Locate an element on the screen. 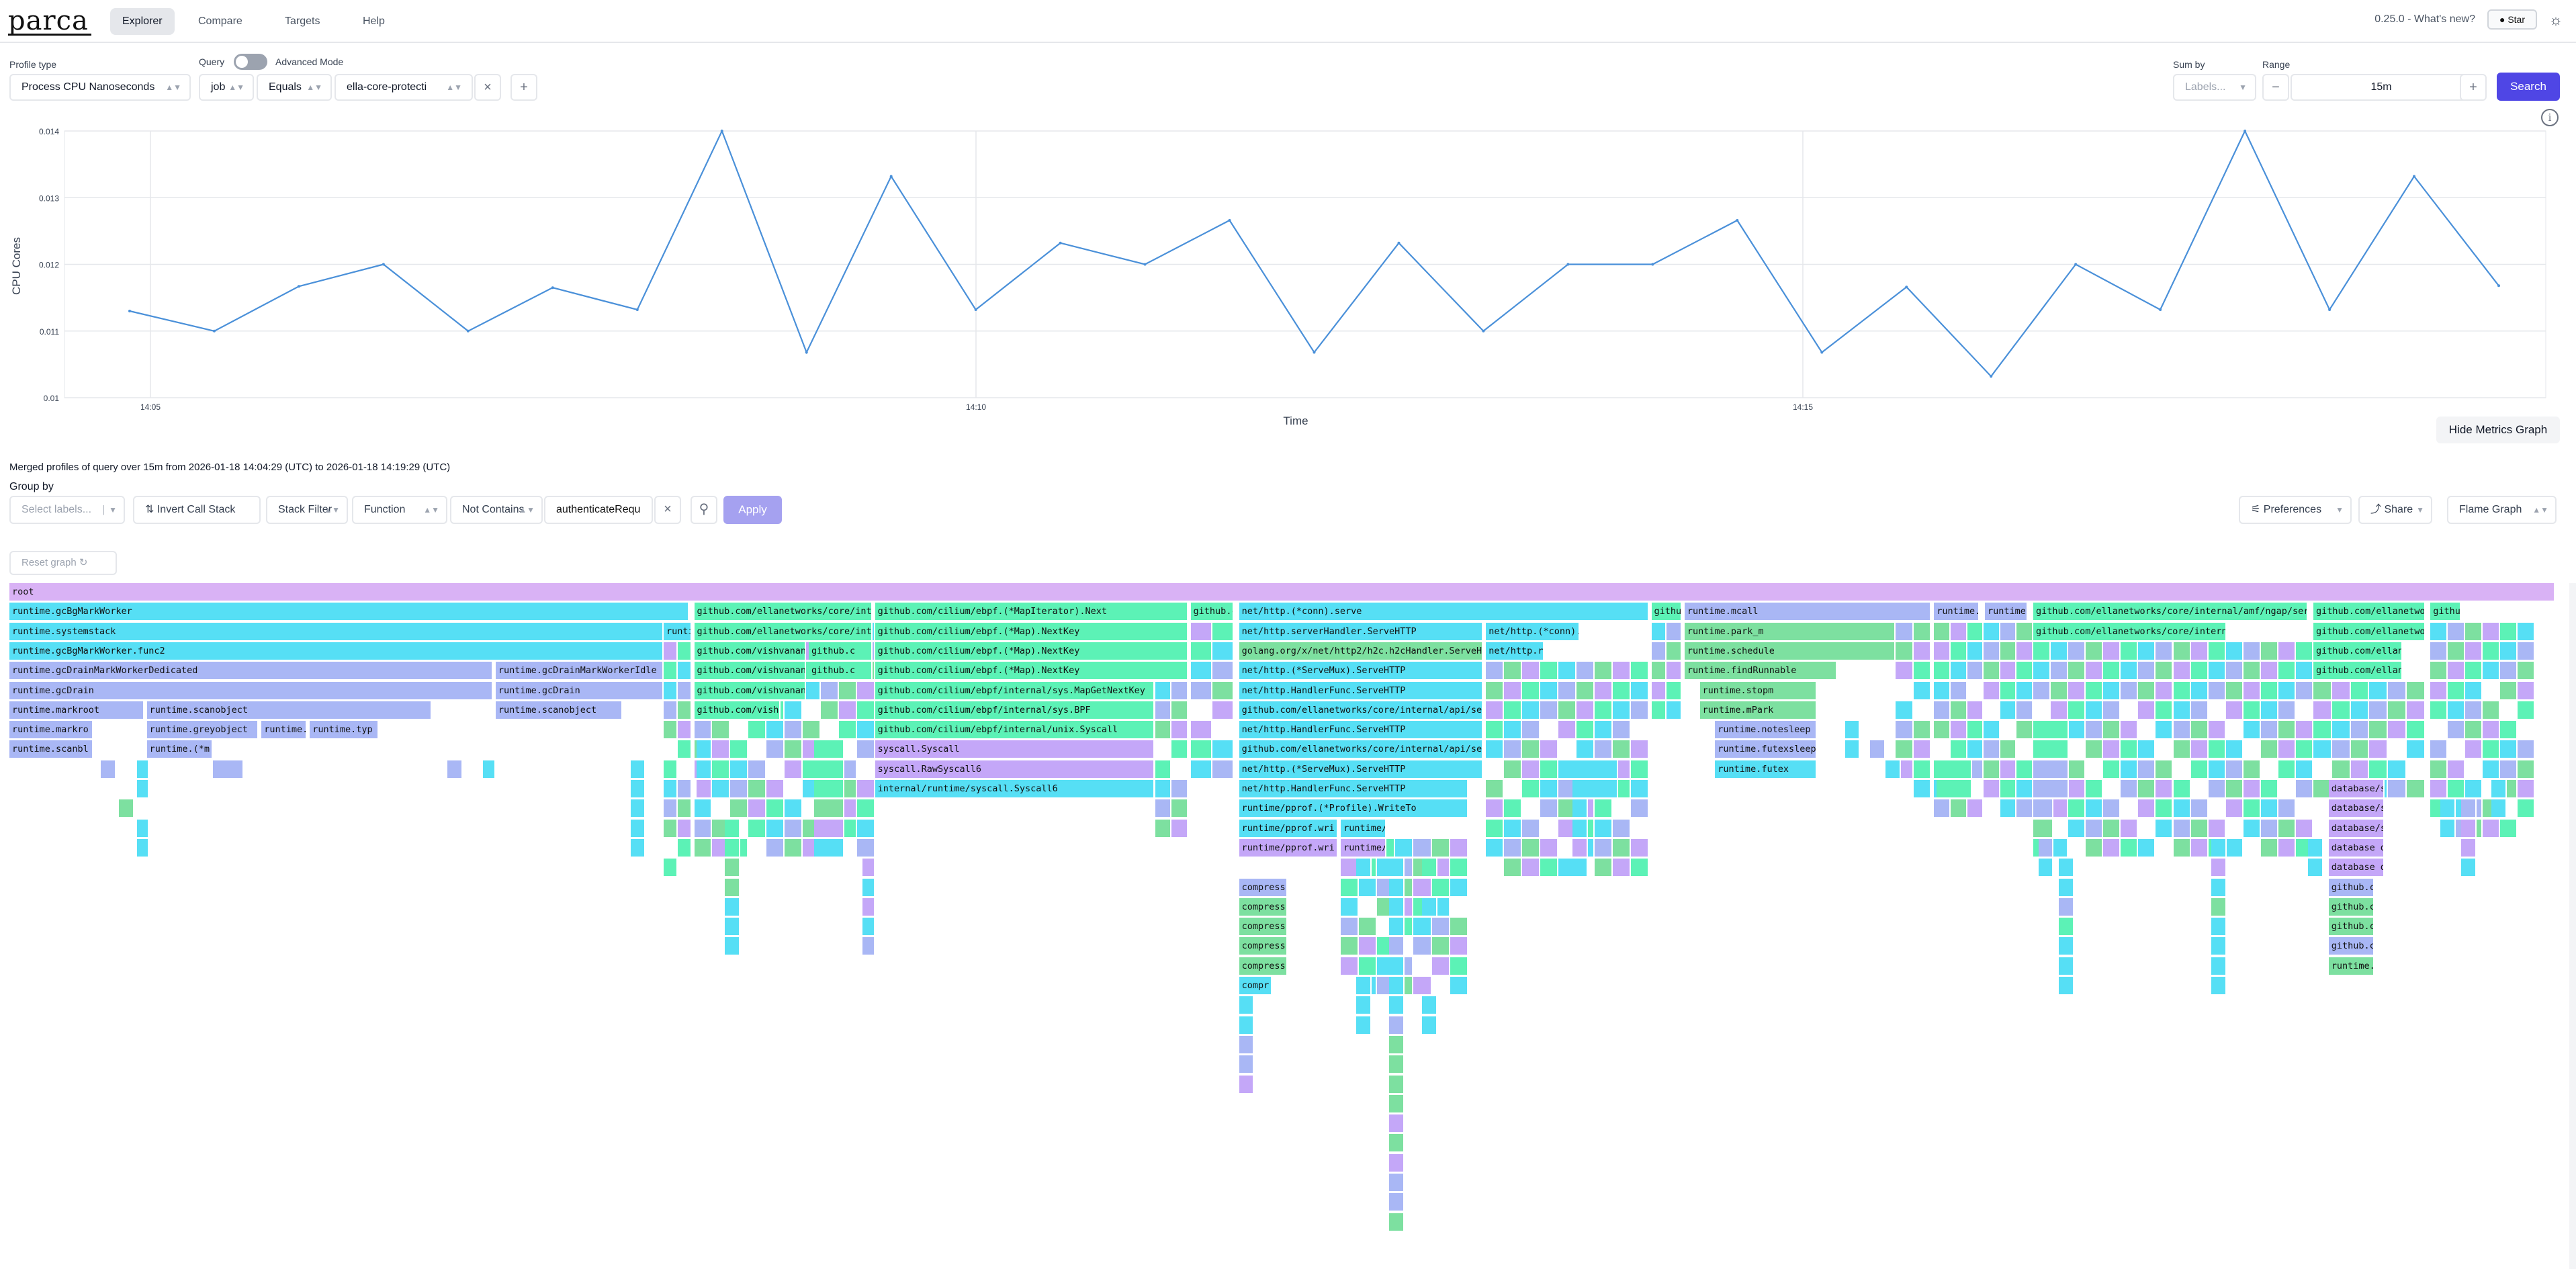 This screenshot has height=1269, width=2576. flame-frame: runtime.mPark is located at coordinates (1758, 710).